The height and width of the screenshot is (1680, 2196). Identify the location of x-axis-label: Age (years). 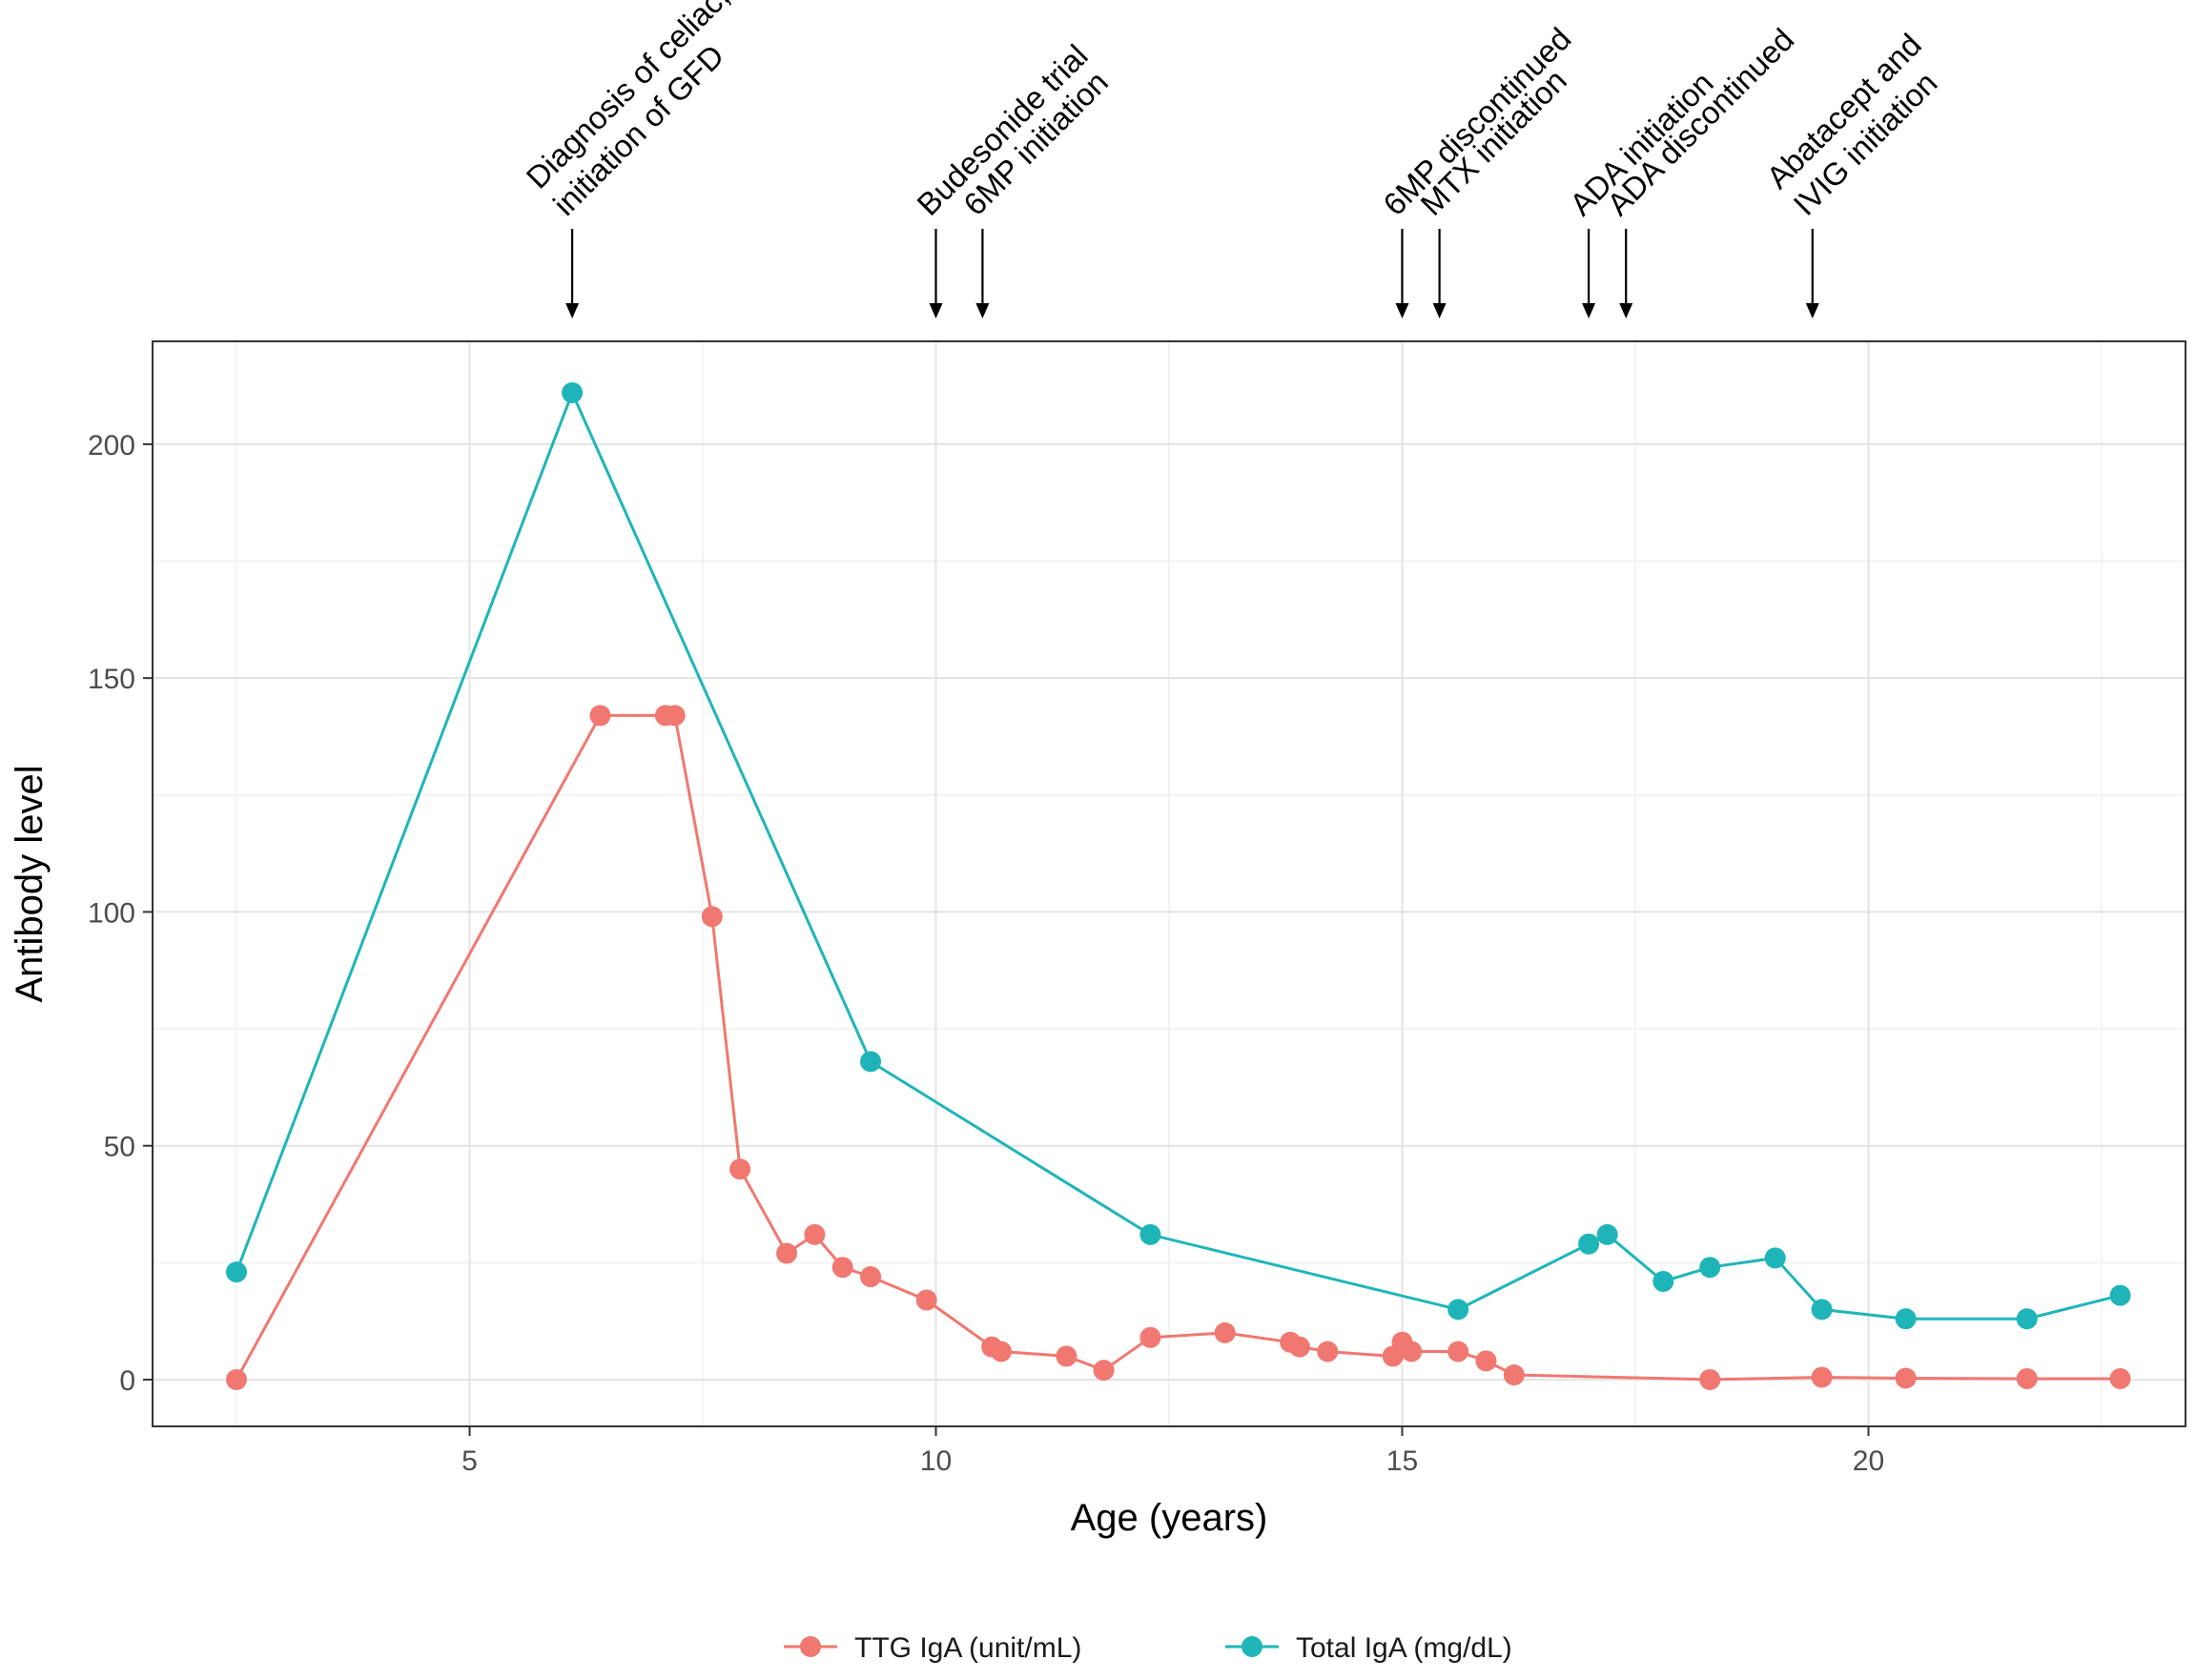
(1169, 1518).